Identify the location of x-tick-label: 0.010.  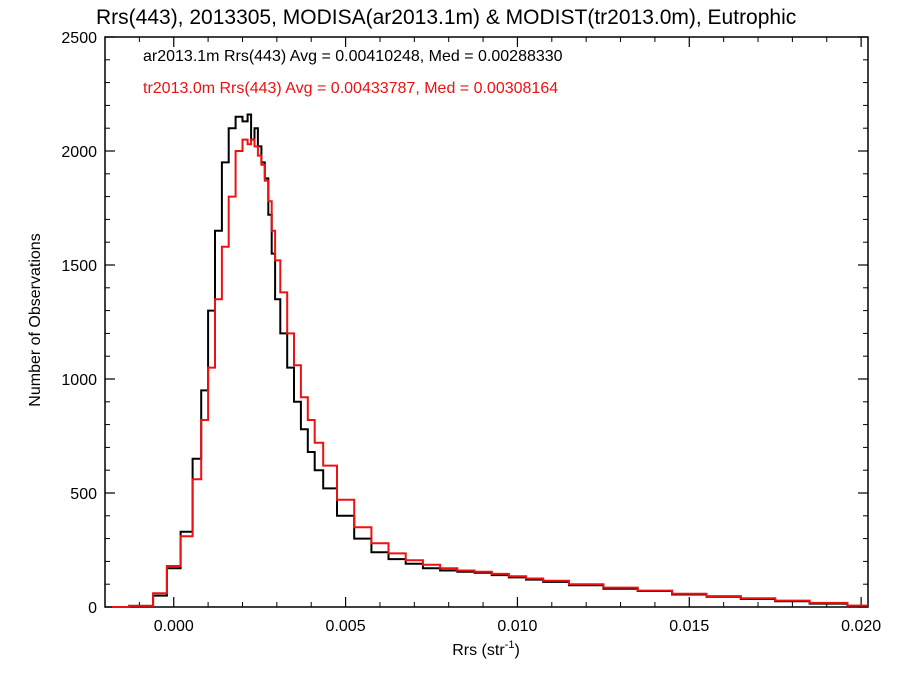
(517, 626).